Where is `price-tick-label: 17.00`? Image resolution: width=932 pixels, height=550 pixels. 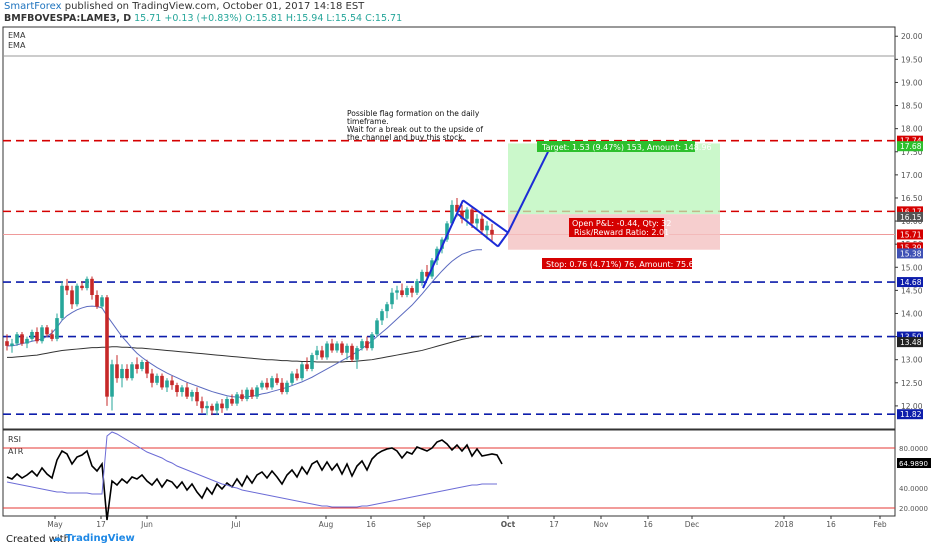
price-tick-label: 17.00 is located at coordinates (912, 175).